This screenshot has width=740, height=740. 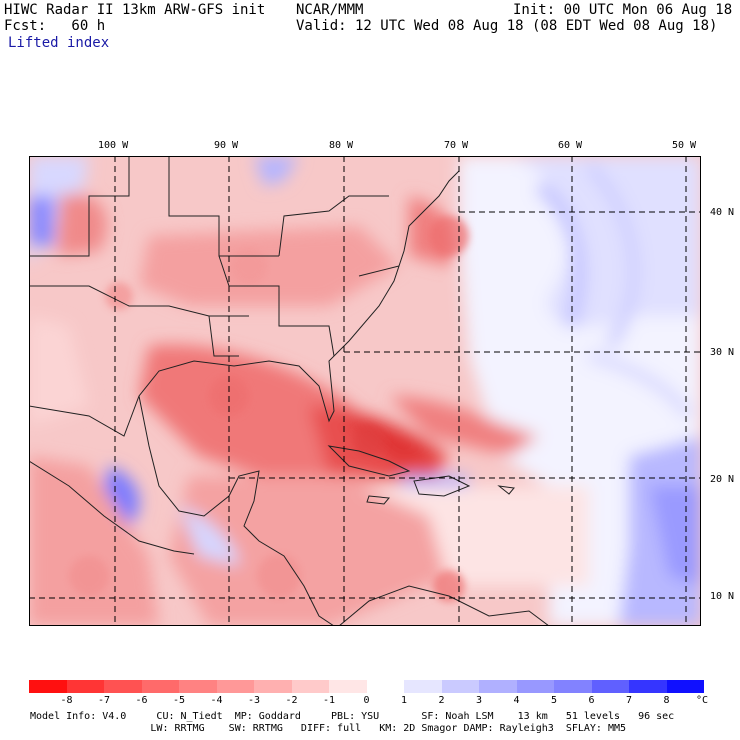 I want to click on colorbar-tick-label: 1, so click(x=404, y=700).